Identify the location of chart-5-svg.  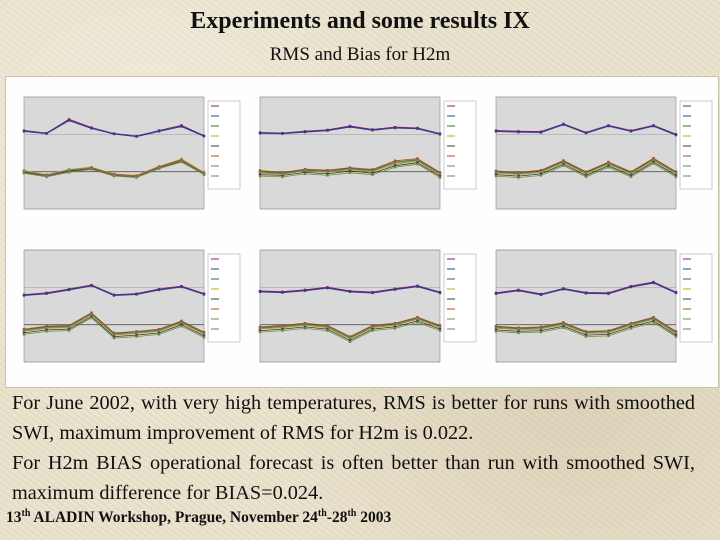
(367, 306).